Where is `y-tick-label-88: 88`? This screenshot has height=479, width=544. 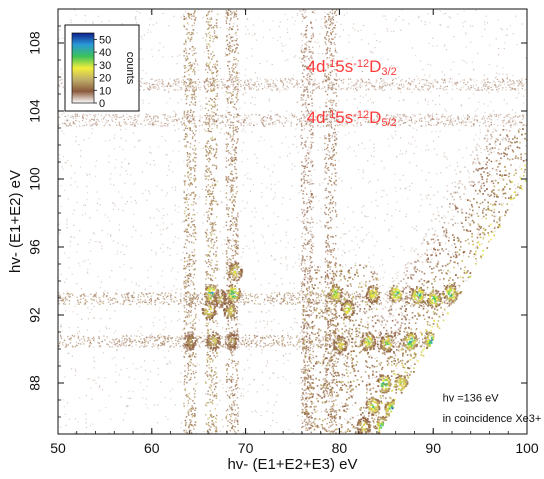 y-tick-label-88: 88 is located at coordinates (35, 383).